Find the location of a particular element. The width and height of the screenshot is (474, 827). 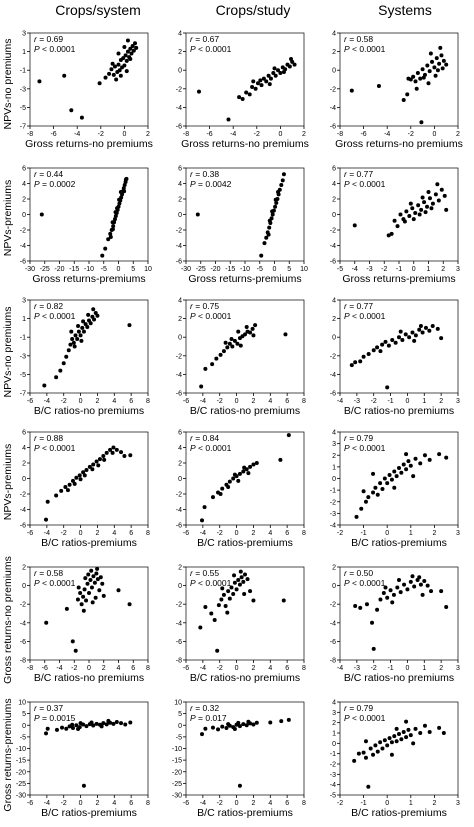

x-axis-label: Gross returns-premiums is located at coordinates (88, 279).